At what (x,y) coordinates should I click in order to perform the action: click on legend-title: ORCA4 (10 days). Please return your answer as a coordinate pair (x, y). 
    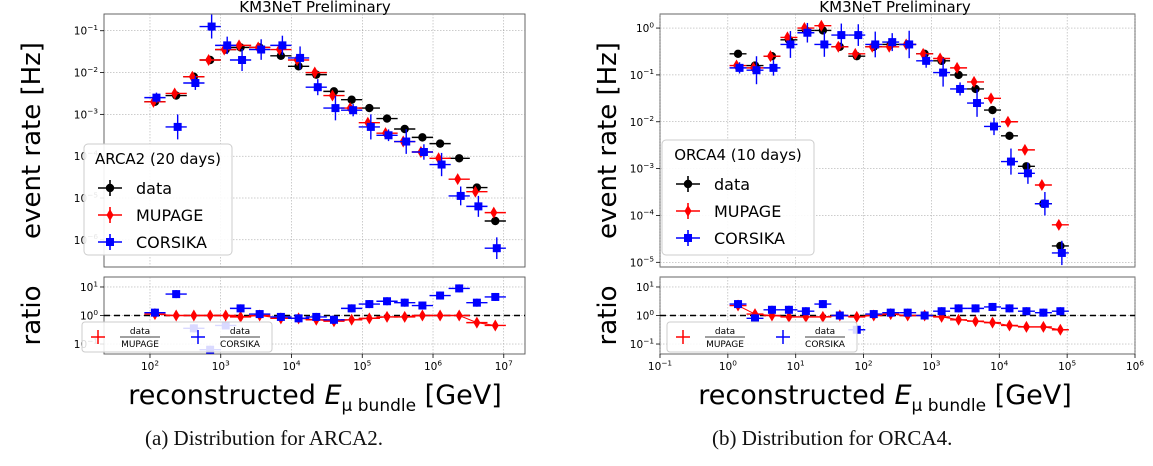
    Looking at the image, I should click on (738, 155).